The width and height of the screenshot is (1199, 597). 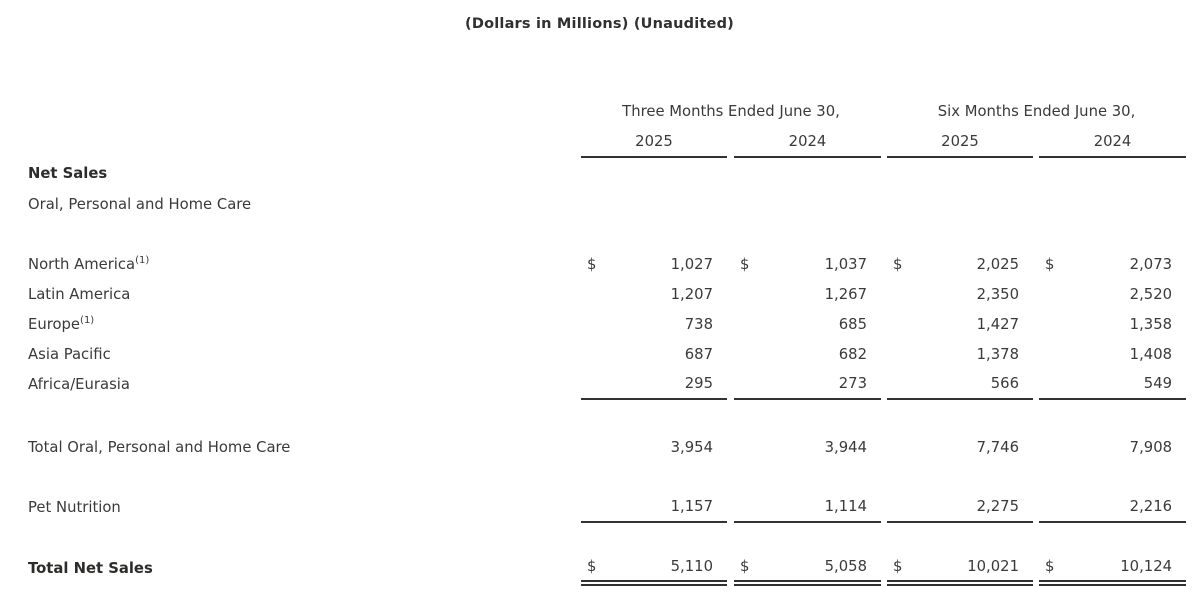 I want to click on row-label: Latin America, so click(x=79, y=294).